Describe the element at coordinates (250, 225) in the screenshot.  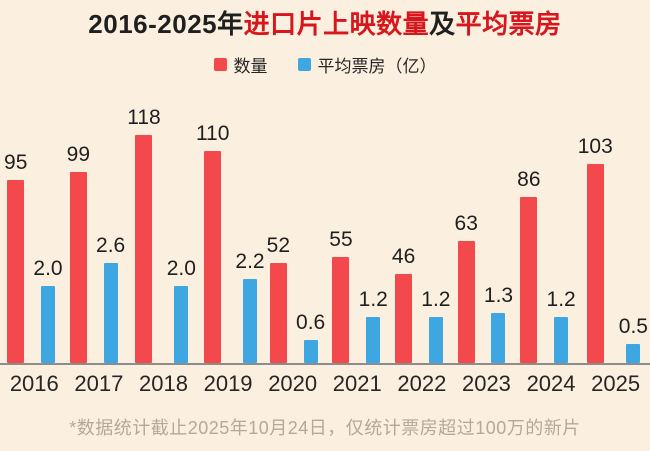
I see `bar-wrap: 2.2` at that location.